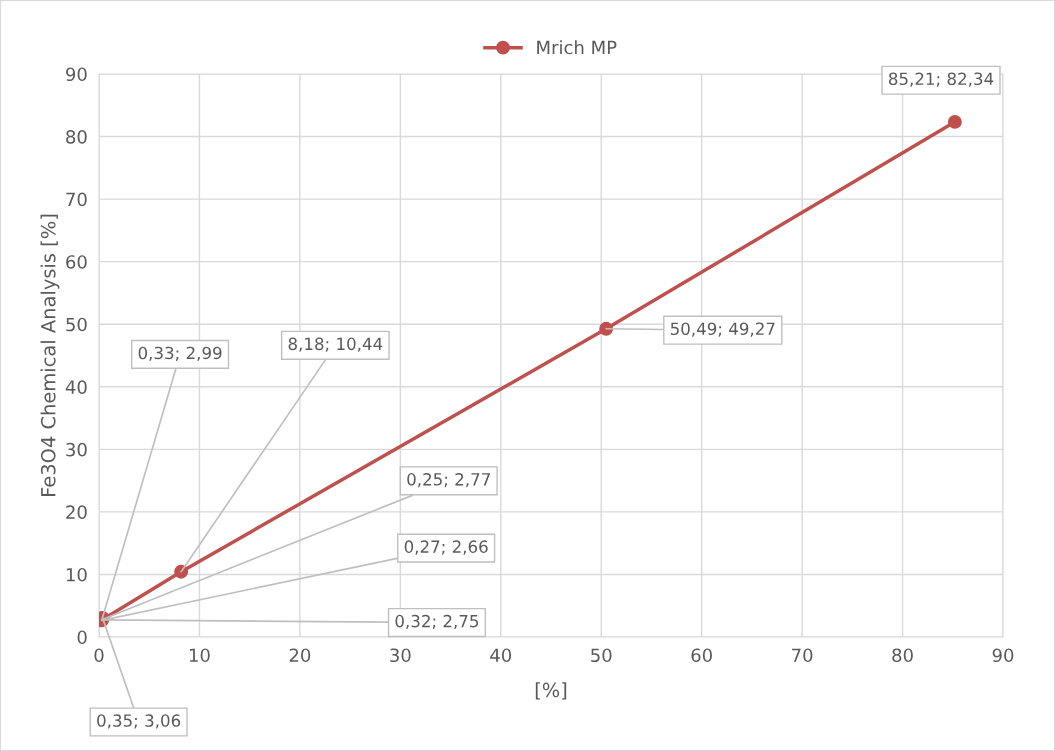 This screenshot has height=751, width=1055. Describe the element at coordinates (199, 655) in the screenshot. I see `x-tick-label: 10` at that location.